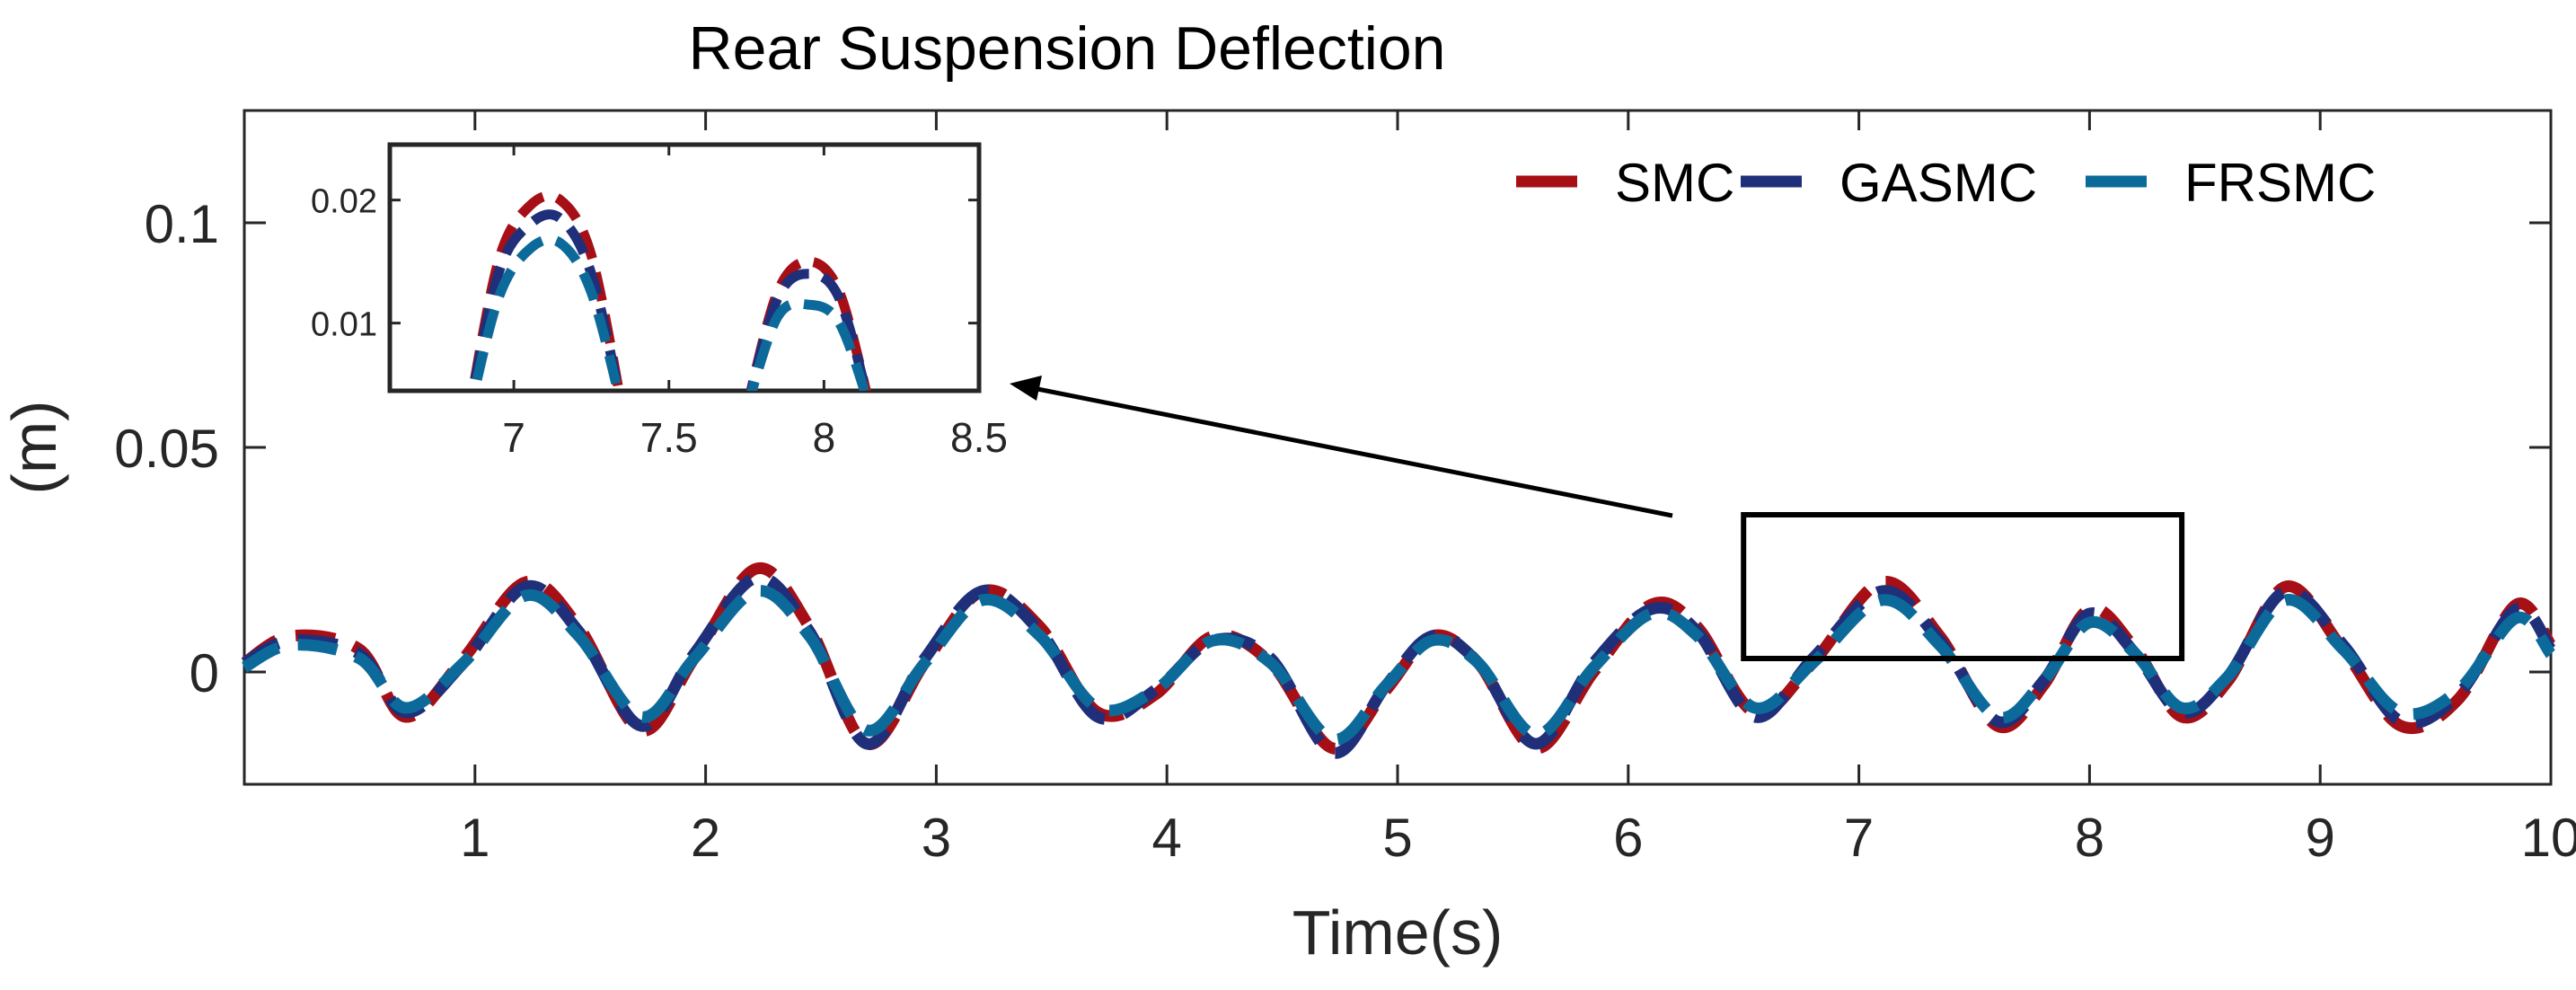 Image resolution: width=2576 pixels, height=990 pixels. Describe the element at coordinates (824, 438) in the screenshot. I see `inset-x-tick-label: 8` at that location.